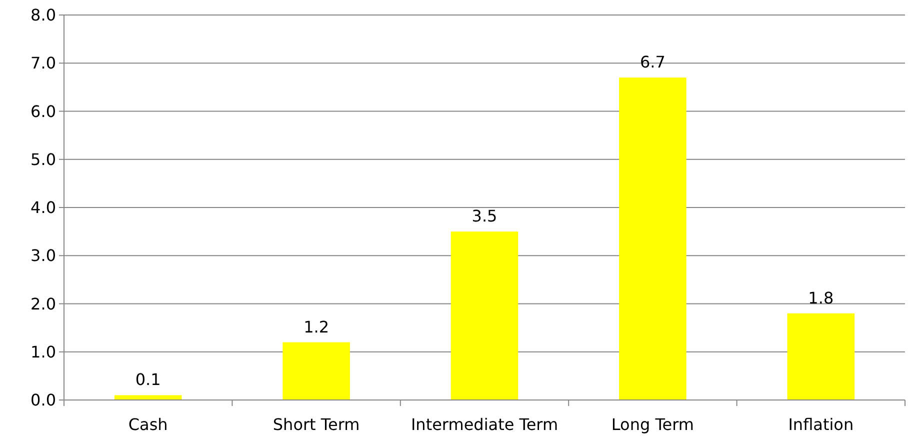 The height and width of the screenshot is (442, 910). I want to click on text: 2.0, so click(43, 304).